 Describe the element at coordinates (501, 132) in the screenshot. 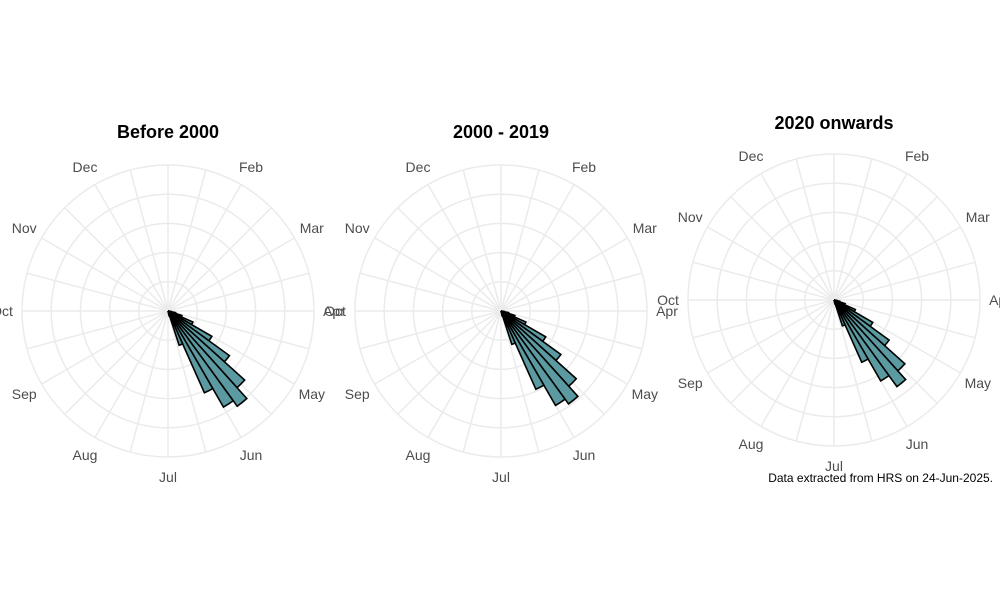

I see `chart-title: 2000 - 2019` at that location.